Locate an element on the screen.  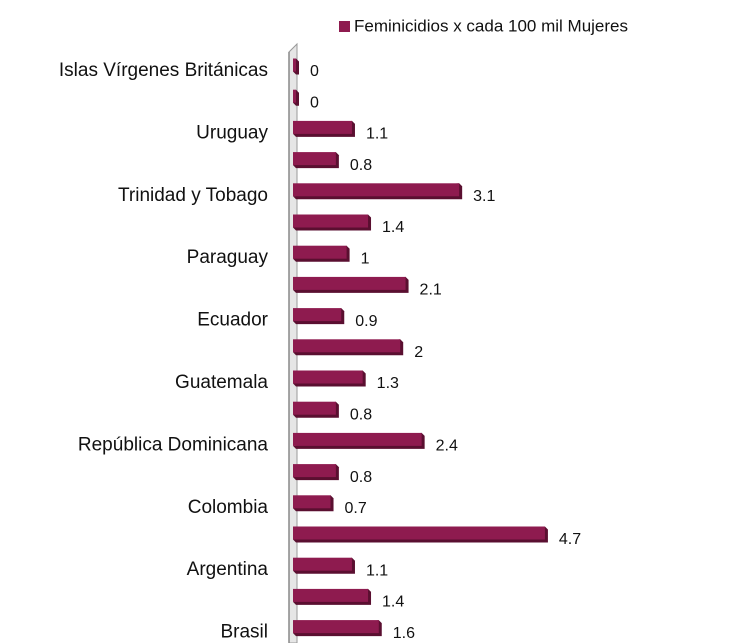
legend-swatch is located at coordinates (344, 26).